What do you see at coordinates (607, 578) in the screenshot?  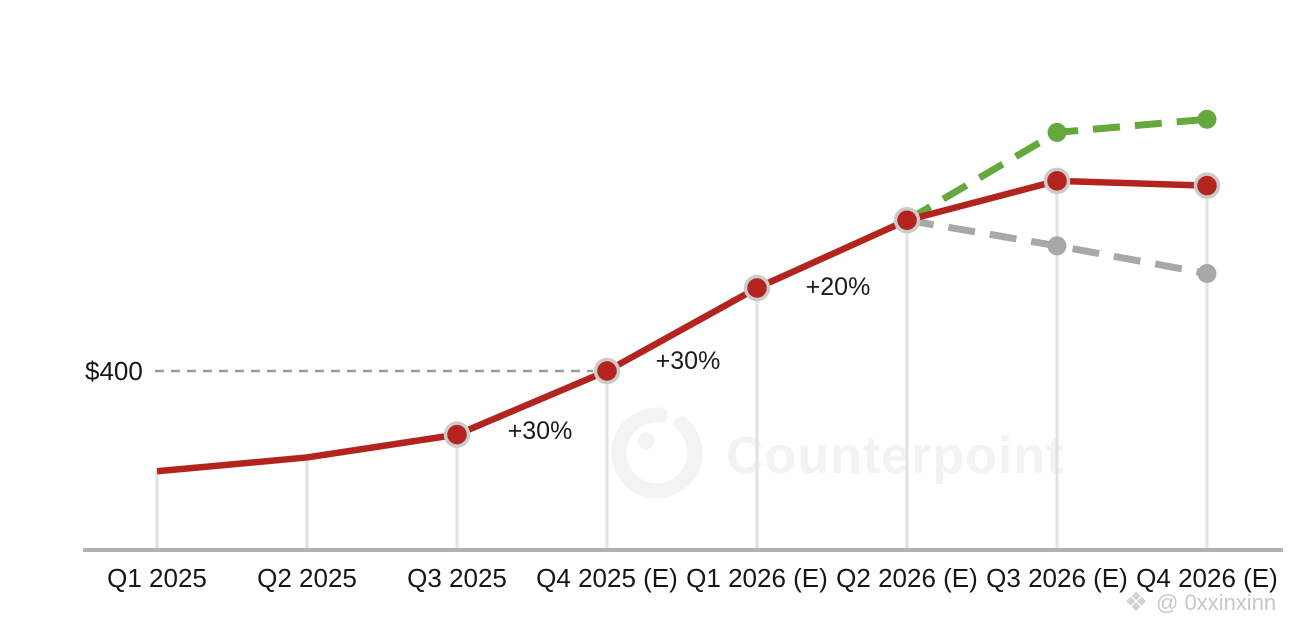 I see `x-axis-label: Q4 2025 (E)` at bounding box center [607, 578].